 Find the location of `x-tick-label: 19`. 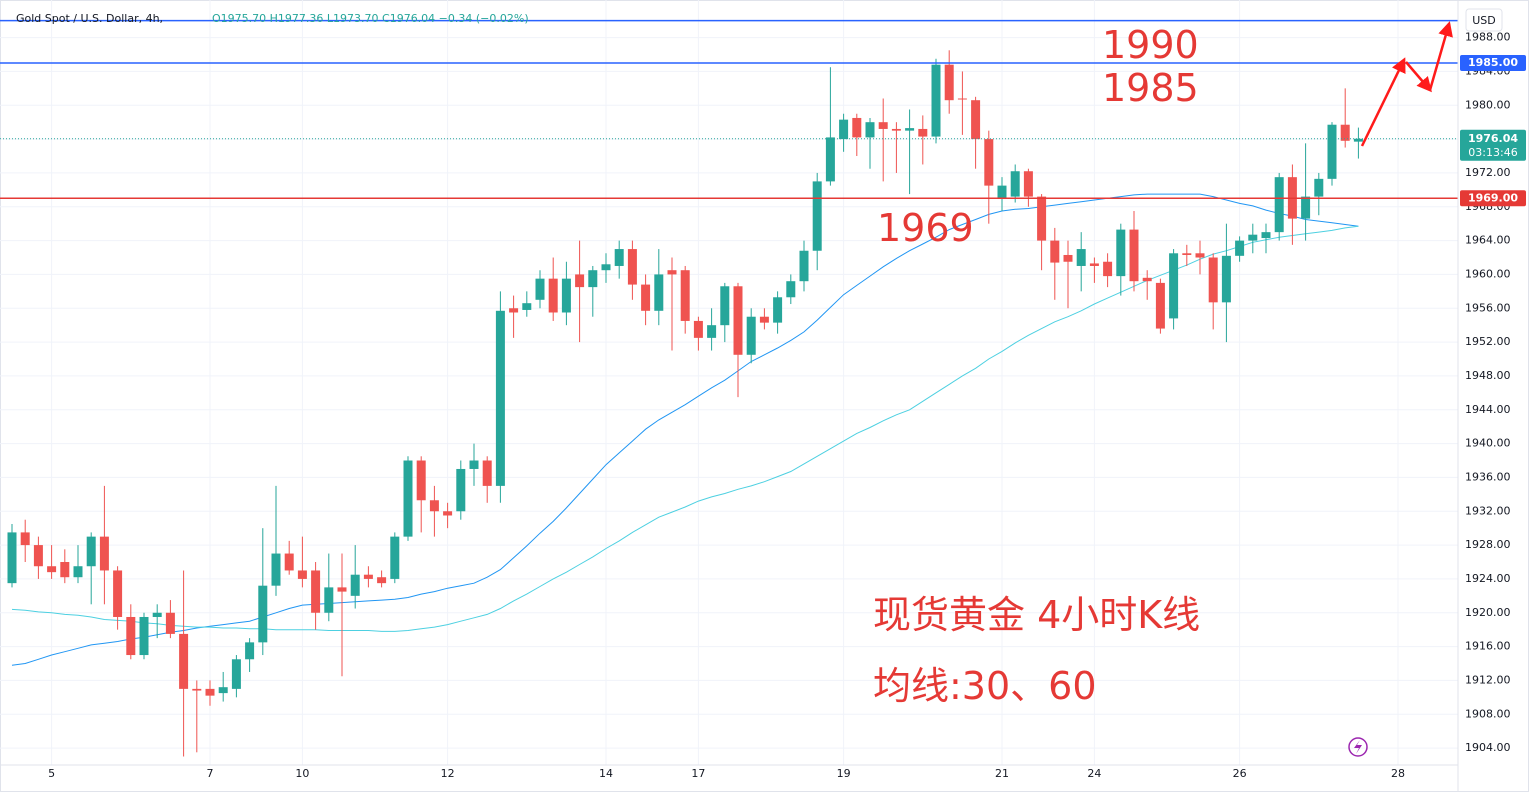

x-tick-label: 19 is located at coordinates (844, 773).